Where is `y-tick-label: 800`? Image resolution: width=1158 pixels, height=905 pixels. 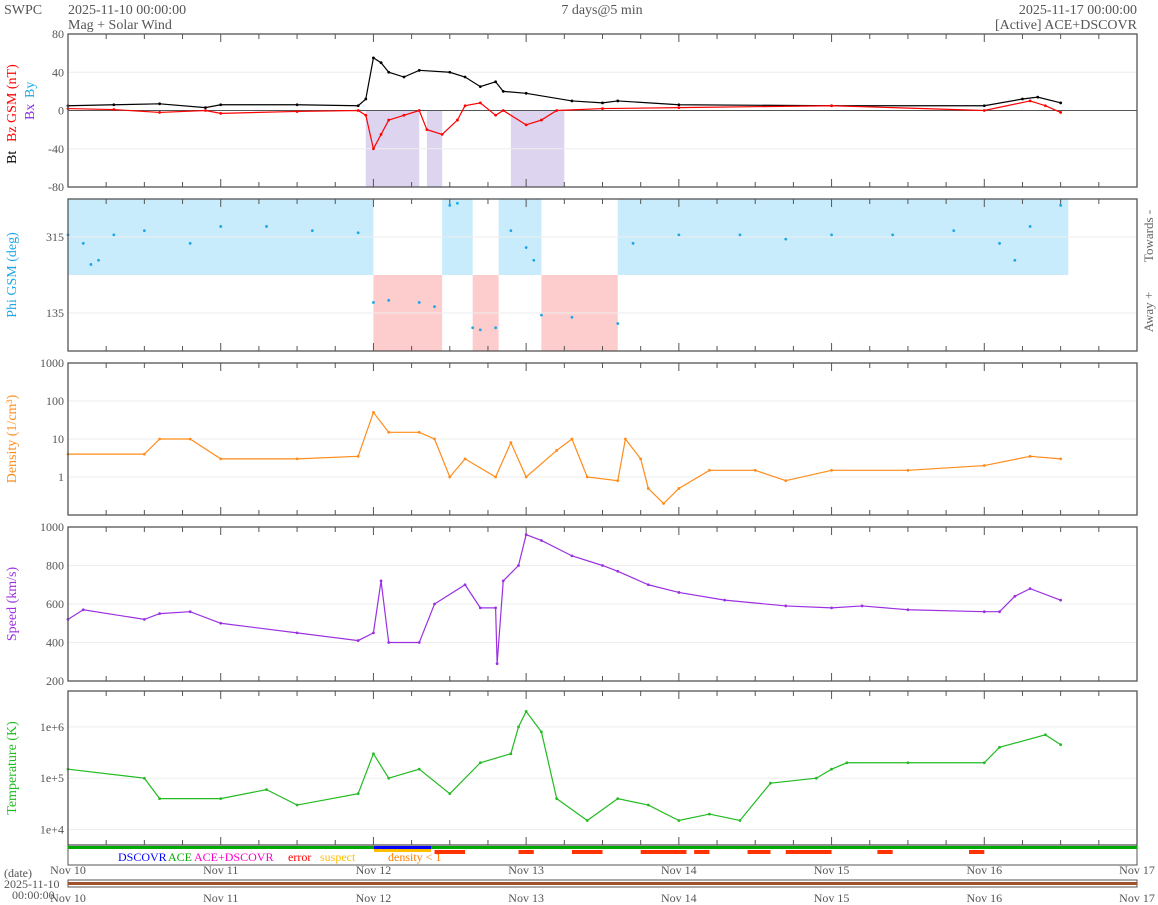 y-tick-label: 800 is located at coordinates (55, 566).